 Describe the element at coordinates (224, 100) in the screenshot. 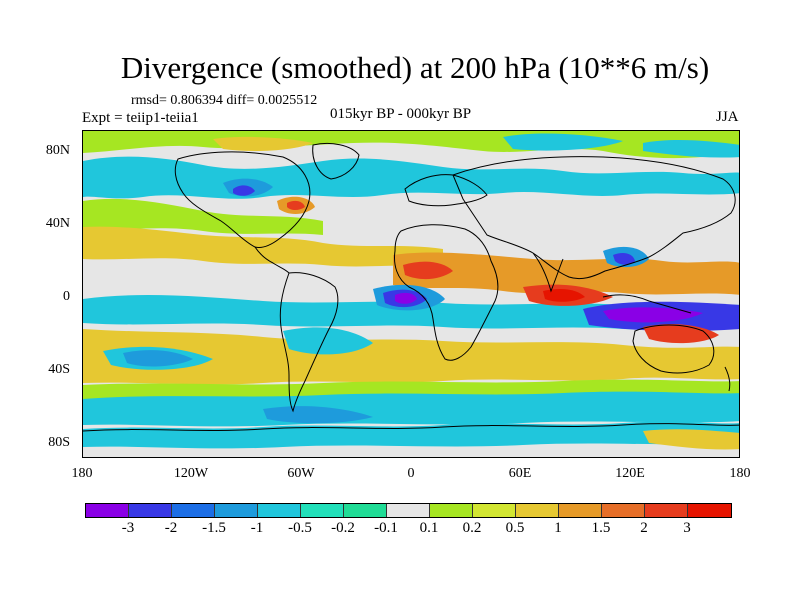

I see `stats-label: rmsd= 0.806394 diff= 0.0025512` at that location.